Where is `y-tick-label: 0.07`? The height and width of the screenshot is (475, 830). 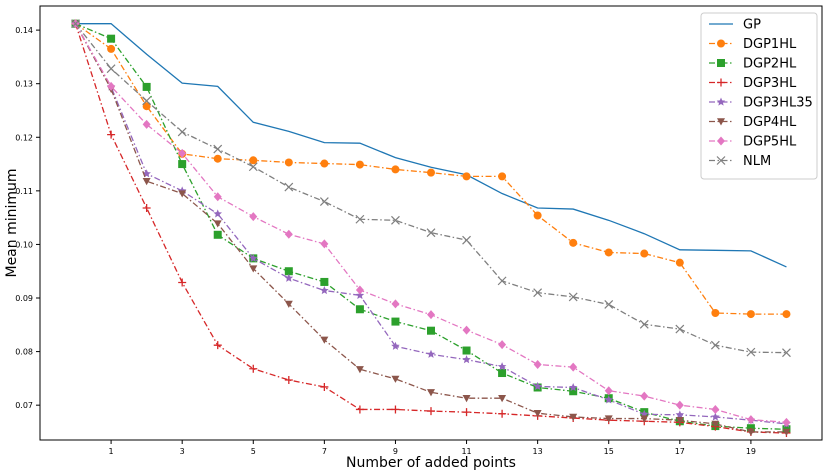
y-tick-label: 0.07 is located at coordinates (24, 405).